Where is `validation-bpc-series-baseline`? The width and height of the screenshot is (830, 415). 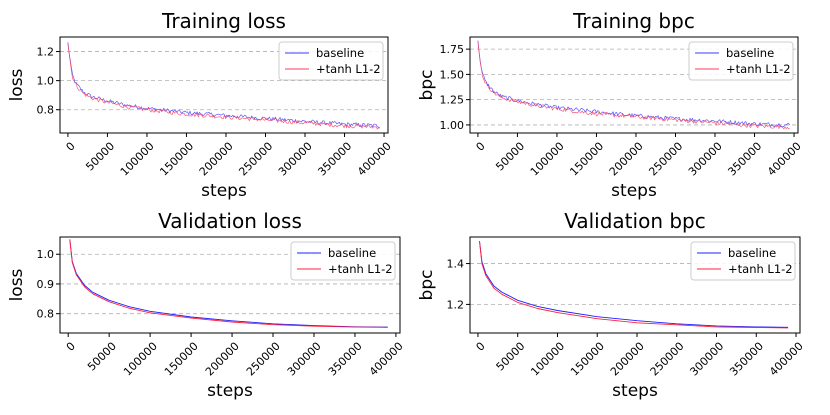
validation-bpc-series-baseline is located at coordinates (634, 284).